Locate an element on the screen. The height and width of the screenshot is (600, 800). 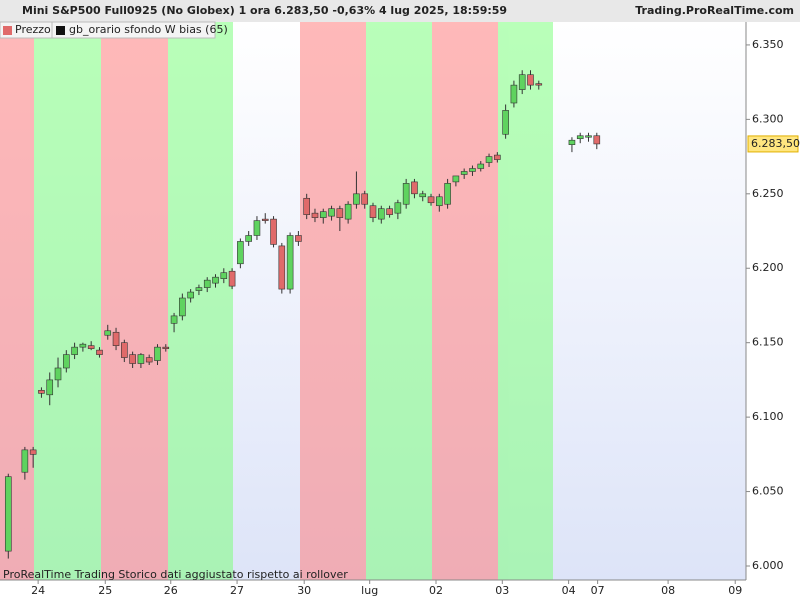
x-tick-label: 30 is located at coordinates (304, 590).